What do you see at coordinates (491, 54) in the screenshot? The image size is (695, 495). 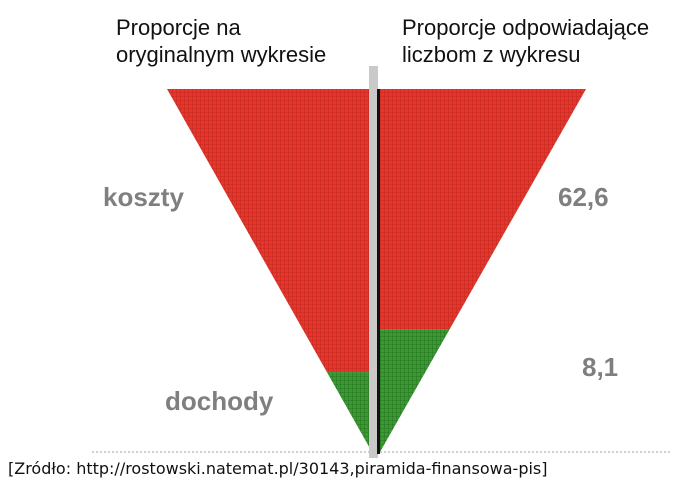 I see `right-header-line-2: liczbom z wykresu` at bounding box center [491, 54].